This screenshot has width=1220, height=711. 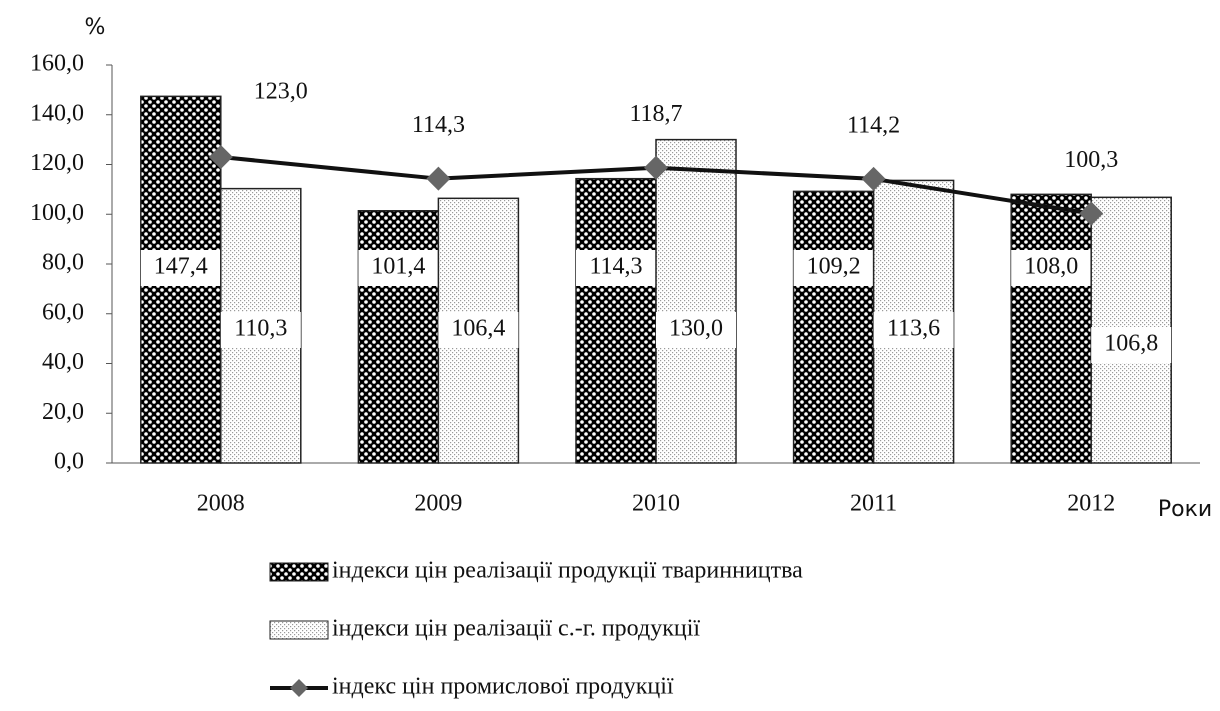 I want to click on data-label: 109,2, so click(x=834, y=267).